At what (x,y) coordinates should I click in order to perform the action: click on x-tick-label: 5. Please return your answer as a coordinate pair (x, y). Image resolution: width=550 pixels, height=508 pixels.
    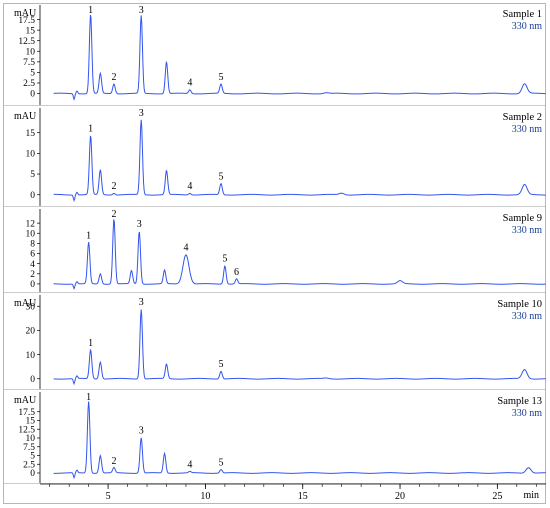
    Looking at the image, I should click on (108, 496).